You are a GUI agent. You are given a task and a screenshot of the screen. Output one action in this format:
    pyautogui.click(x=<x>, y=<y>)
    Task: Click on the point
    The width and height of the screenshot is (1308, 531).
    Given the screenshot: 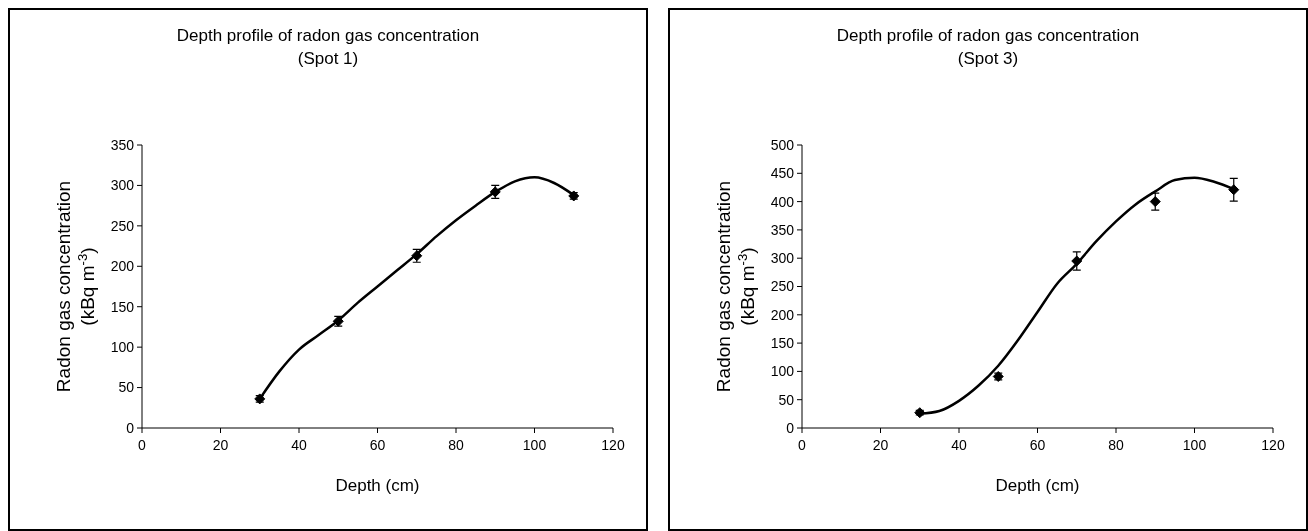 What is the action you would take?
    pyautogui.click(x=1155, y=202)
    